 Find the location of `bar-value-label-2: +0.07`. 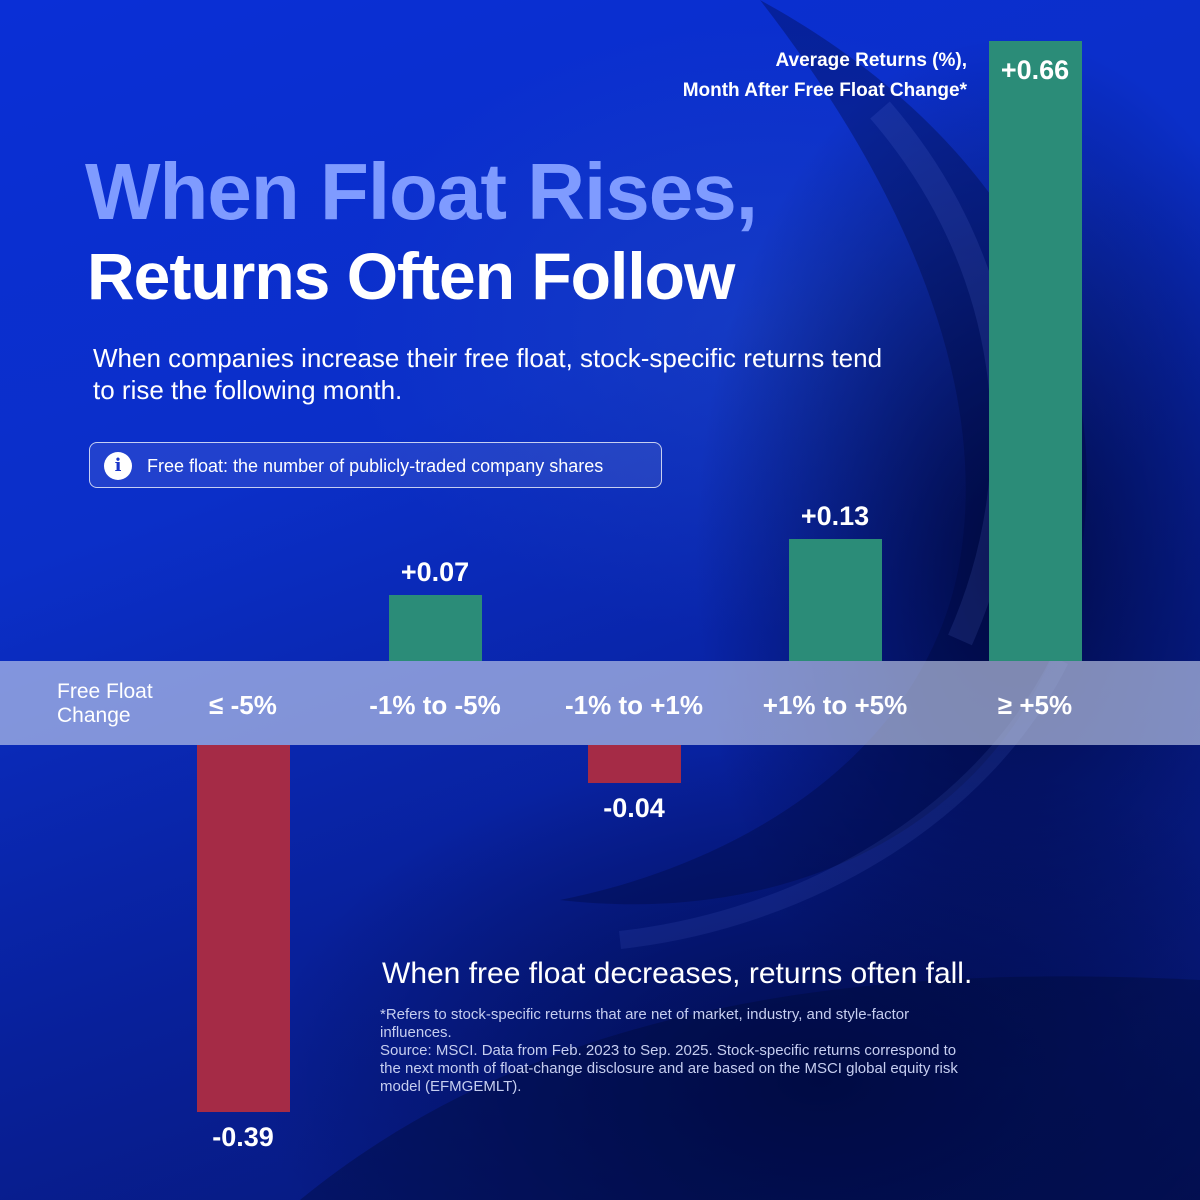

bar-value-label-2: +0.07 is located at coordinates (435, 572).